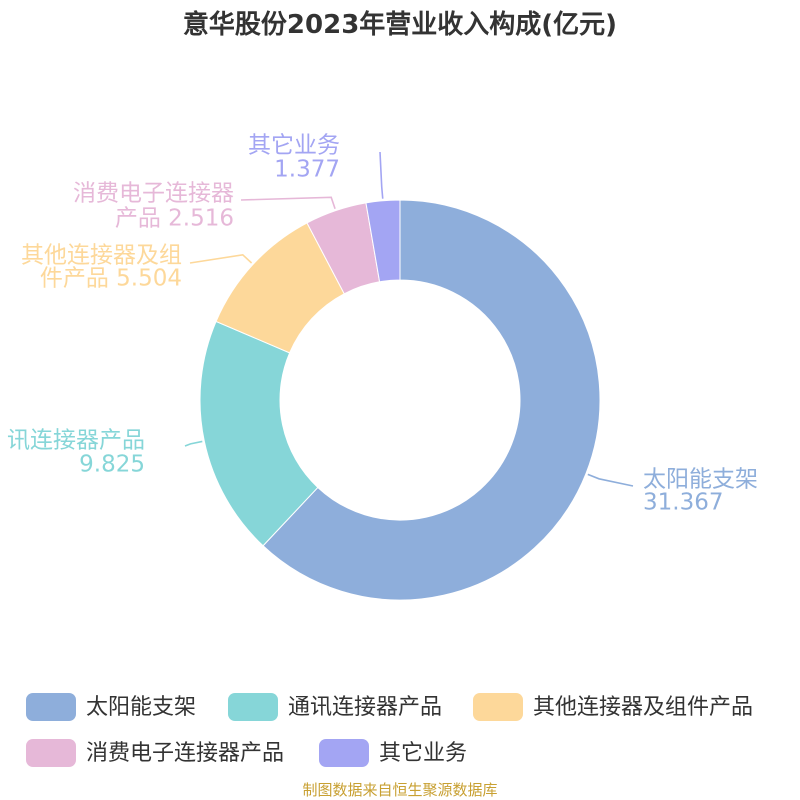 Image resolution: width=800 pixels, height=800 pixels. What do you see at coordinates (399, 790) in the screenshot?
I see `source-note: 制图数据来自恒生聚源数据库` at bounding box center [399, 790].